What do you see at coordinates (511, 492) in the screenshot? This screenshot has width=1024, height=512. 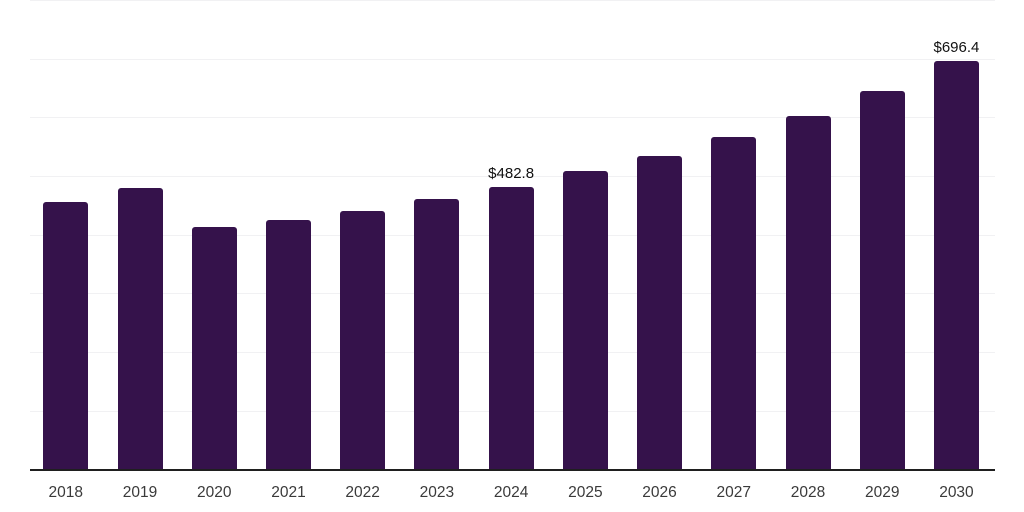 I see `x-axis-tick-label-2024: 2024` at bounding box center [511, 492].